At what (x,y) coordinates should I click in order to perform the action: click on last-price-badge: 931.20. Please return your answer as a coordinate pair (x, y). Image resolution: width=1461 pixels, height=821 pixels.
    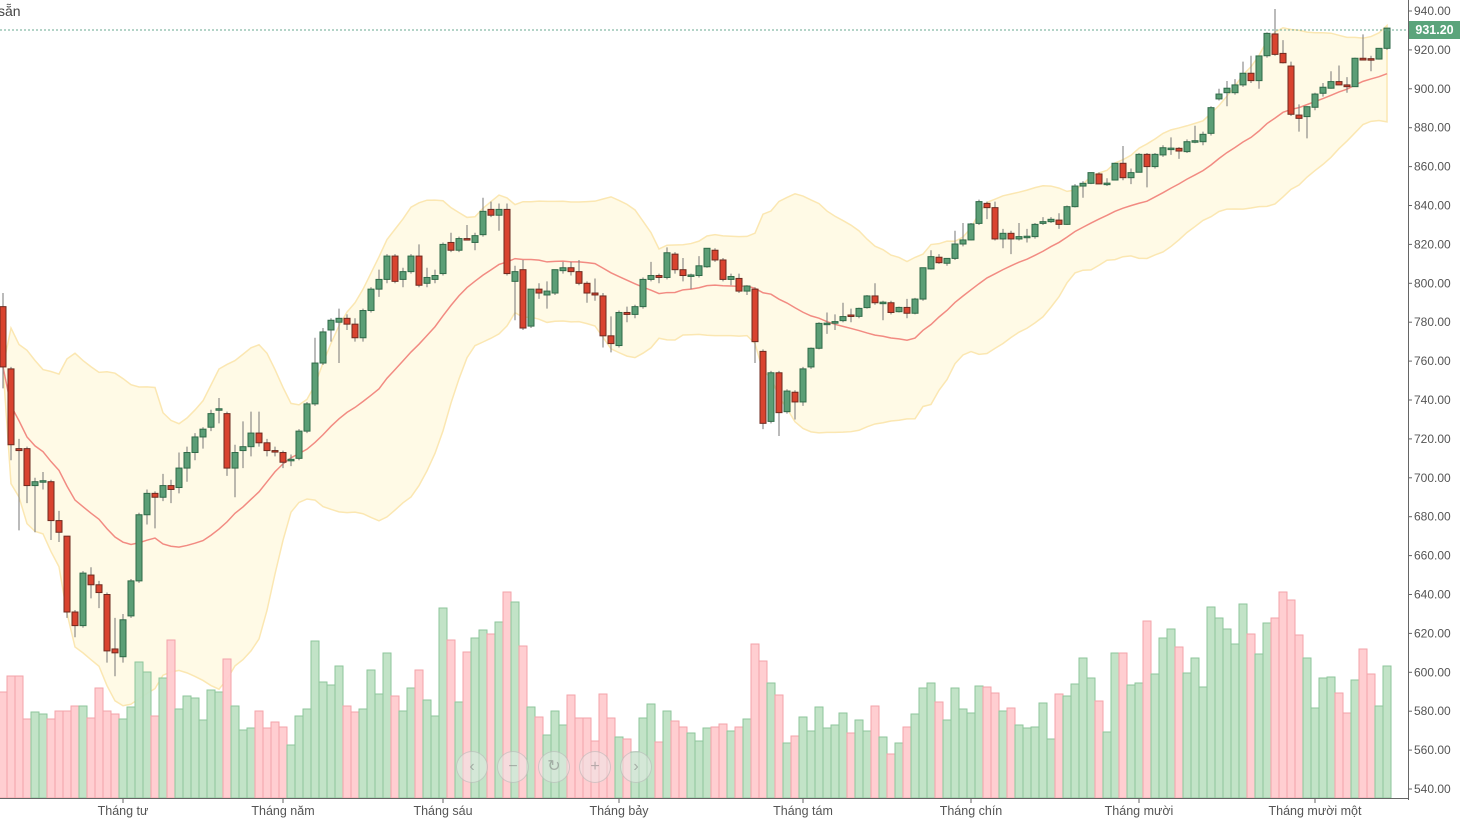
    Looking at the image, I should click on (1434, 30).